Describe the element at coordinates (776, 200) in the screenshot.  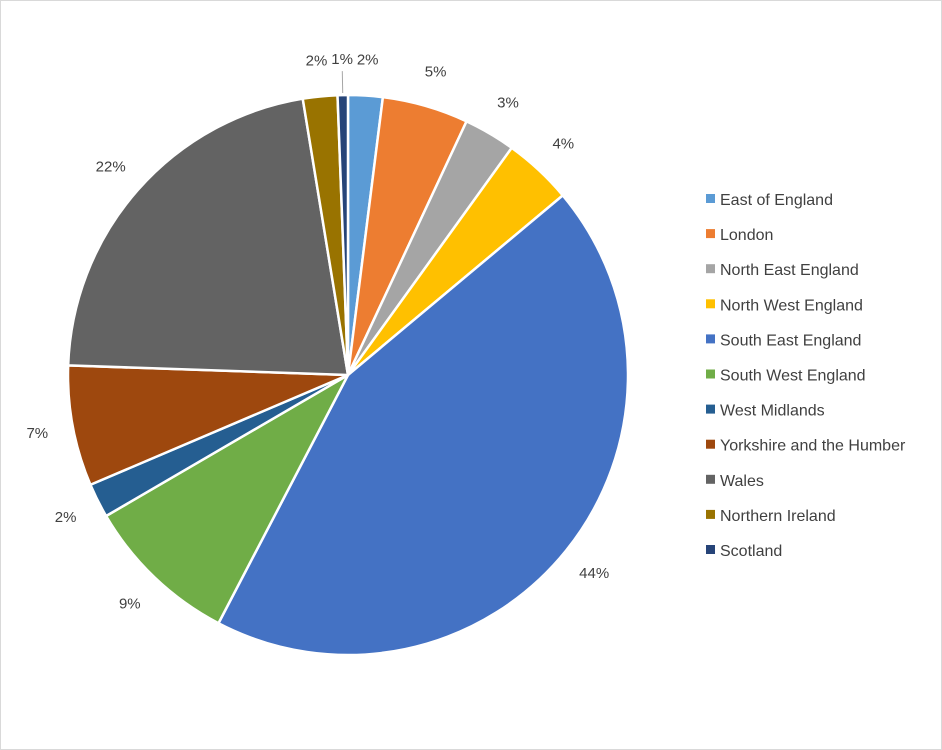
I see `legend-label-east-of-england: East of England` at that location.